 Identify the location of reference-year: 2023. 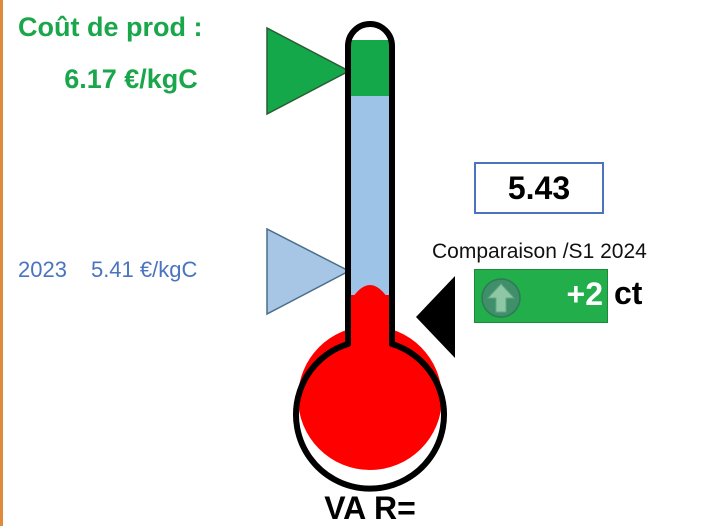
(42, 269).